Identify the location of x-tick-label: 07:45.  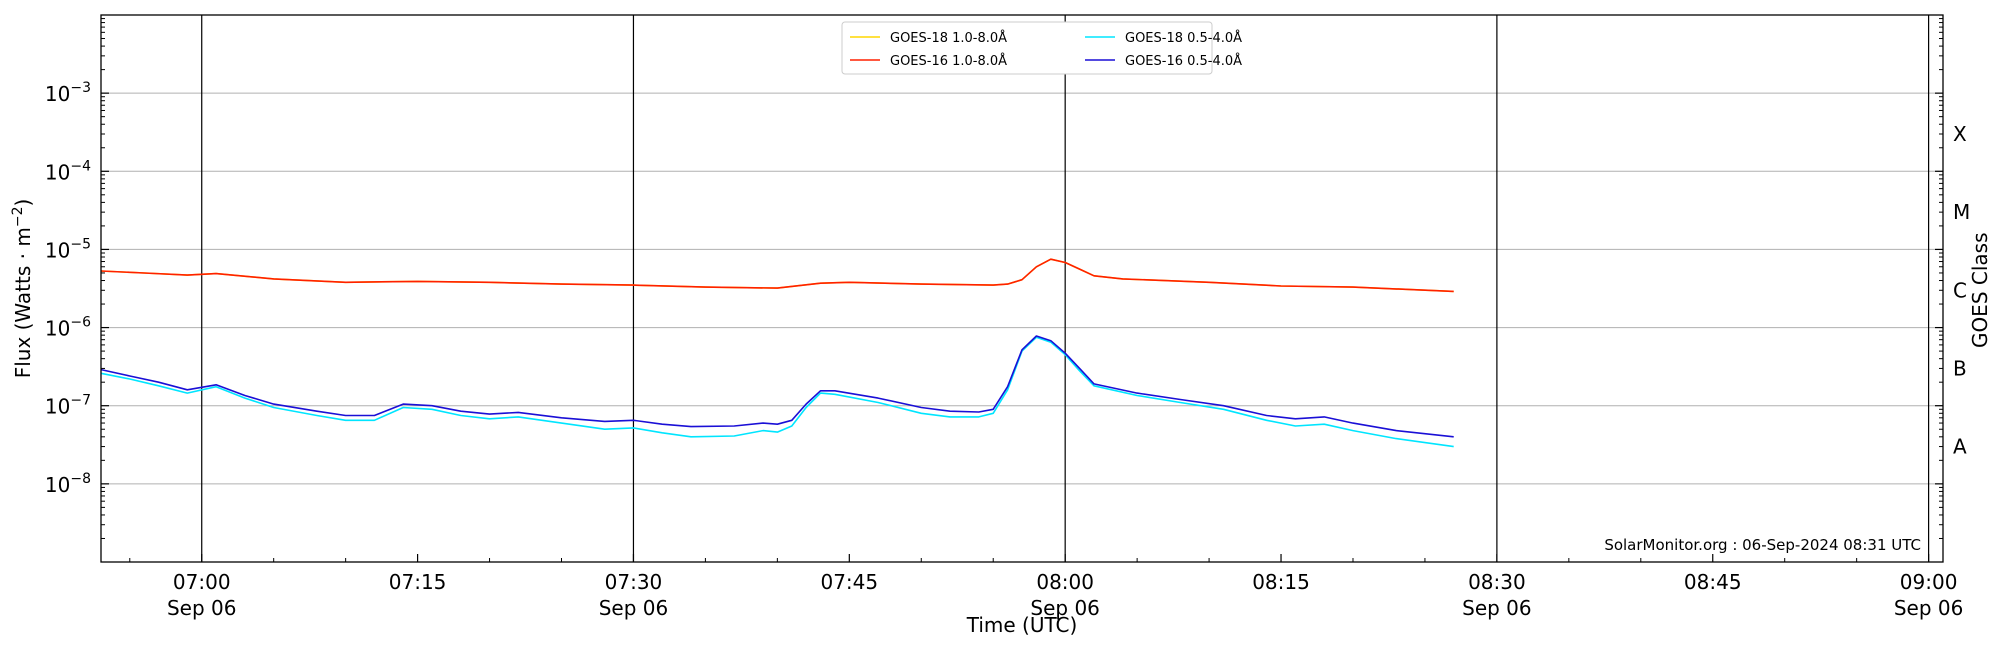
(849, 582).